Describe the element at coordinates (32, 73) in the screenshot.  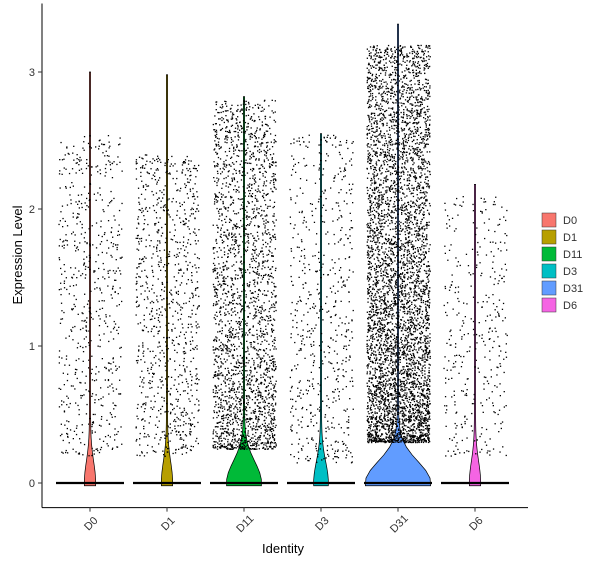
I see `y-tick-label: 3` at that location.